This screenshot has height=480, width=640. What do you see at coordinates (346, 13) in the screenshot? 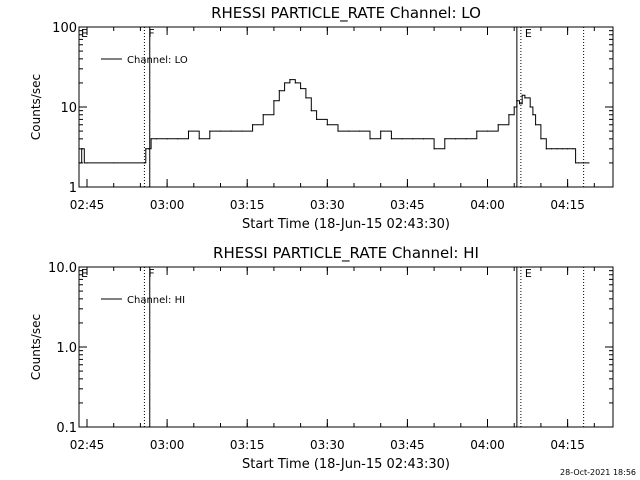
I see `chart-title: RHESSI PARTICLE_RATE Channel: LO` at bounding box center [346, 13].